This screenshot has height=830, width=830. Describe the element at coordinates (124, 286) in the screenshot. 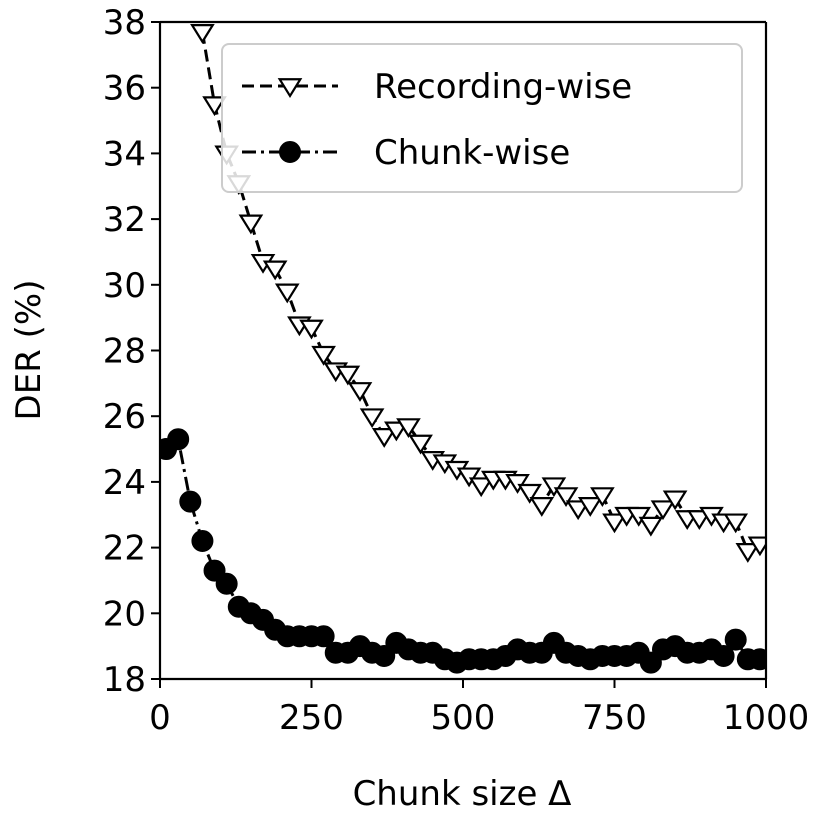

I see `y-tick-label: 30` at that location.